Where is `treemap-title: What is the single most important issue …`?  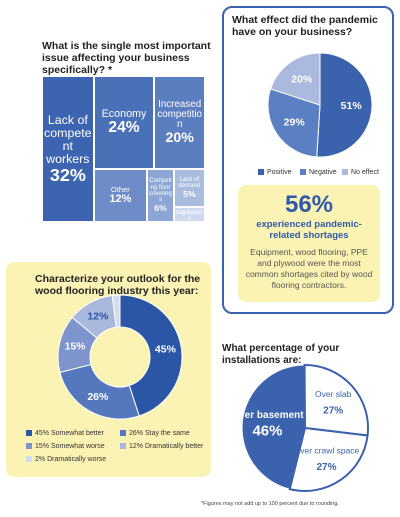 treemap-title: What is the single most important issue … is located at coordinates (126, 58).